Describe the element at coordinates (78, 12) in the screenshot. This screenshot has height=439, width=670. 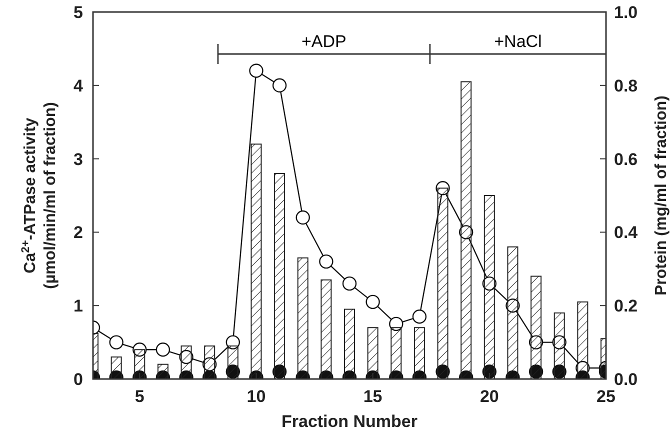
I see `y-tick-label: 5` at that location.